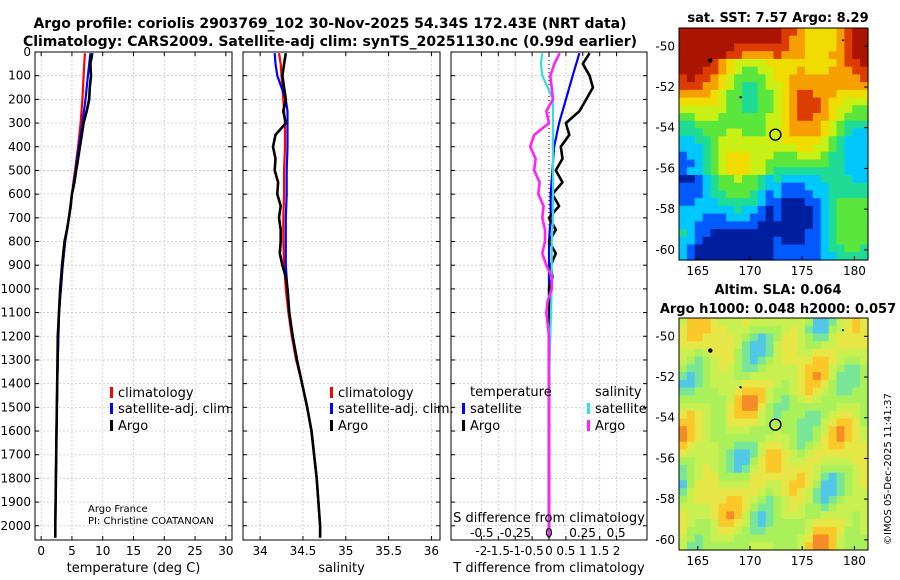 This screenshot has height=580, width=900. I want to click on temperature-legend: climatology satellite-adj. clim. Argo, so click(172, 410).